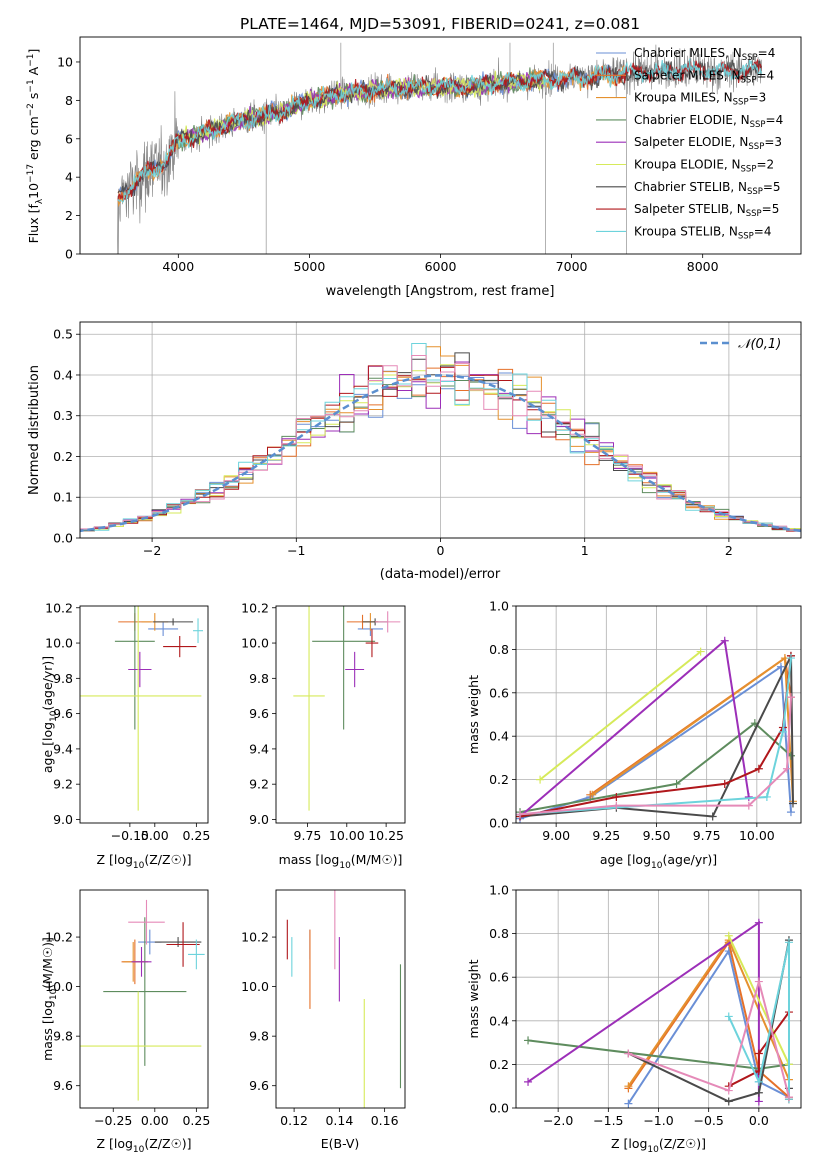  What do you see at coordinates (704, 54) in the screenshot?
I see `legend-label: Chabrier MILES, NSSP=4` at bounding box center [704, 54].